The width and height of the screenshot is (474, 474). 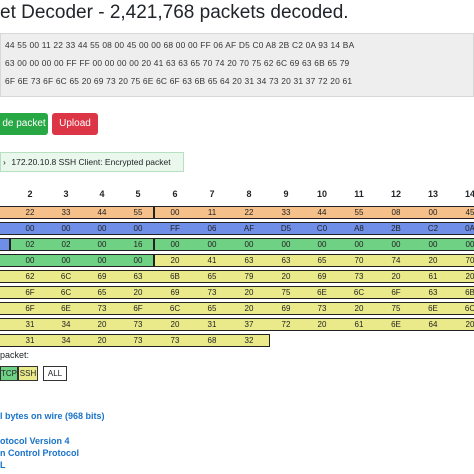 I want to click on byte-cell: FF, so click(x=175, y=228).